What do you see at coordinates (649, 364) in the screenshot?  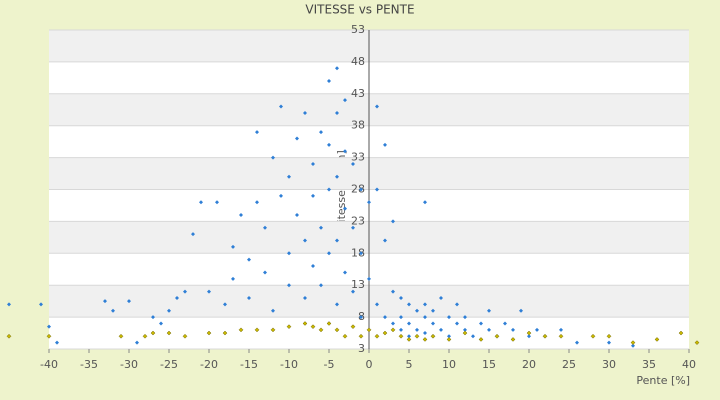 I see `x-tick-label: 35` at bounding box center [649, 364].